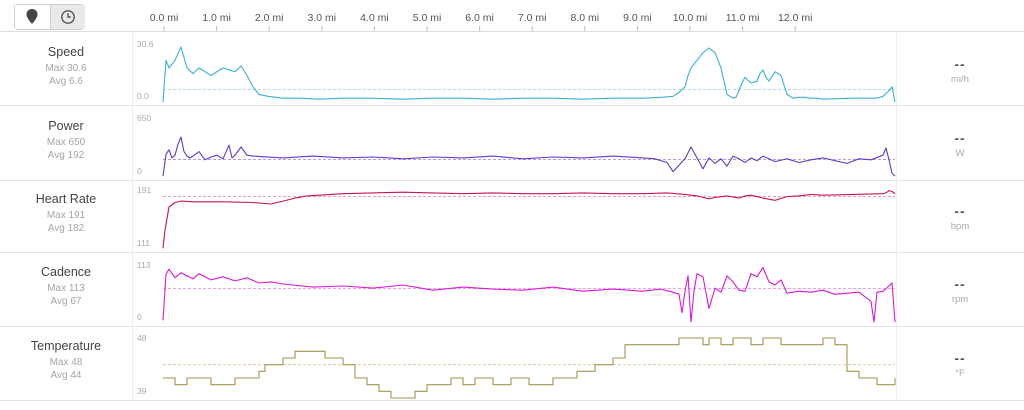 The height and width of the screenshot is (410, 1024). I want to click on metric-max: Max 191, so click(66, 215).